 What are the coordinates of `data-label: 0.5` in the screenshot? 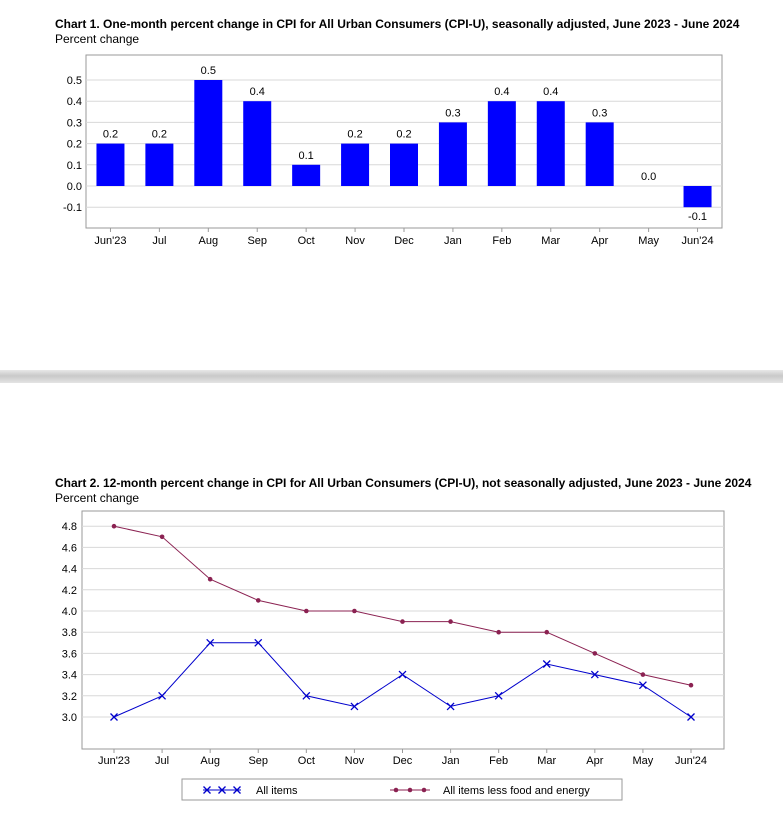 It's located at (208, 71).